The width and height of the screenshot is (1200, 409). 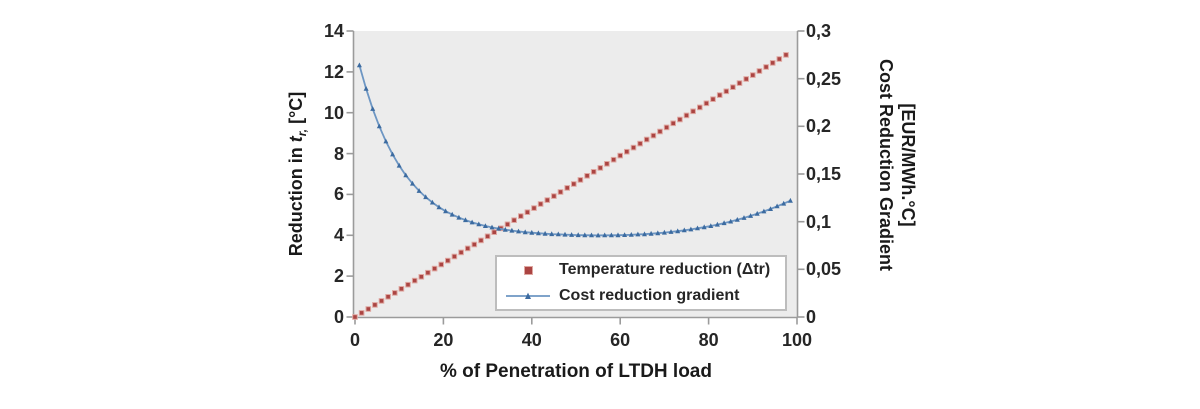 What do you see at coordinates (811, 317) in the screenshot?
I see `y-right-tick-label: 0` at bounding box center [811, 317].